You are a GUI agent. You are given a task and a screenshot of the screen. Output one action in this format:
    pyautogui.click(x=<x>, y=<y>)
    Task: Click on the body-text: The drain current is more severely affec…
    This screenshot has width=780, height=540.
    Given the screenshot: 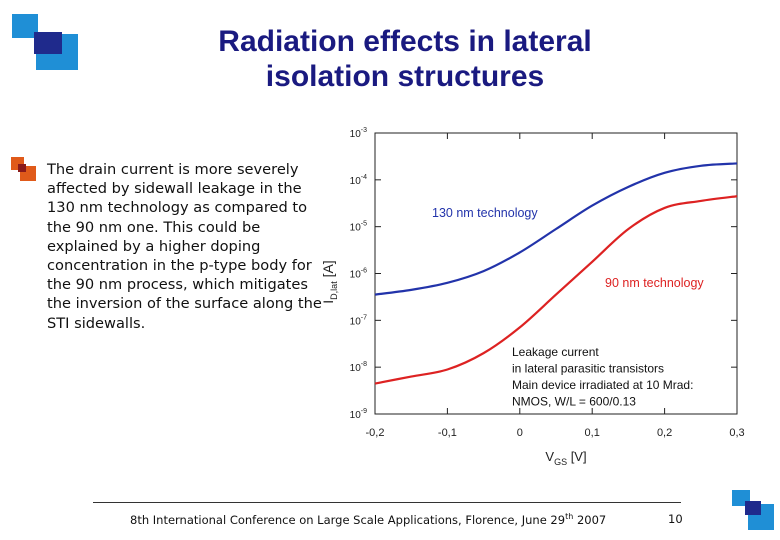 What is the action you would take?
    pyautogui.click(x=184, y=246)
    